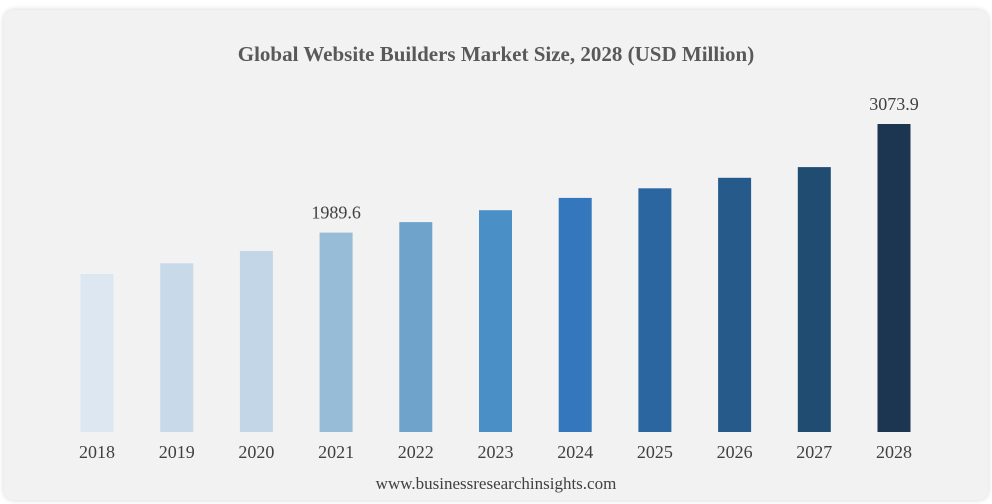 The height and width of the screenshot is (504, 992). What do you see at coordinates (177, 452) in the screenshot?
I see `x-tick-label-2019: 2019` at bounding box center [177, 452].